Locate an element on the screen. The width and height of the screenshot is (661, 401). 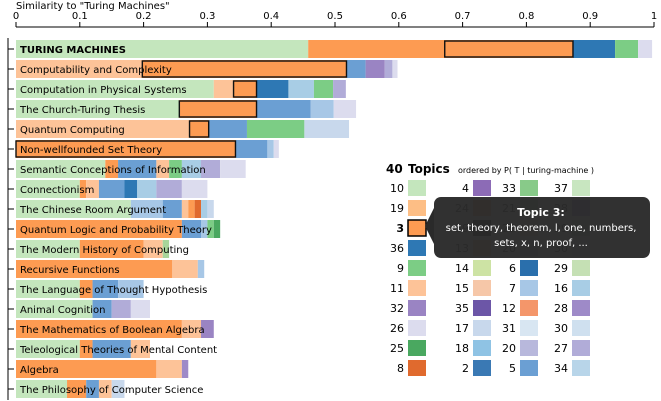
legend-item: 10 is located at coordinates (408, 188).